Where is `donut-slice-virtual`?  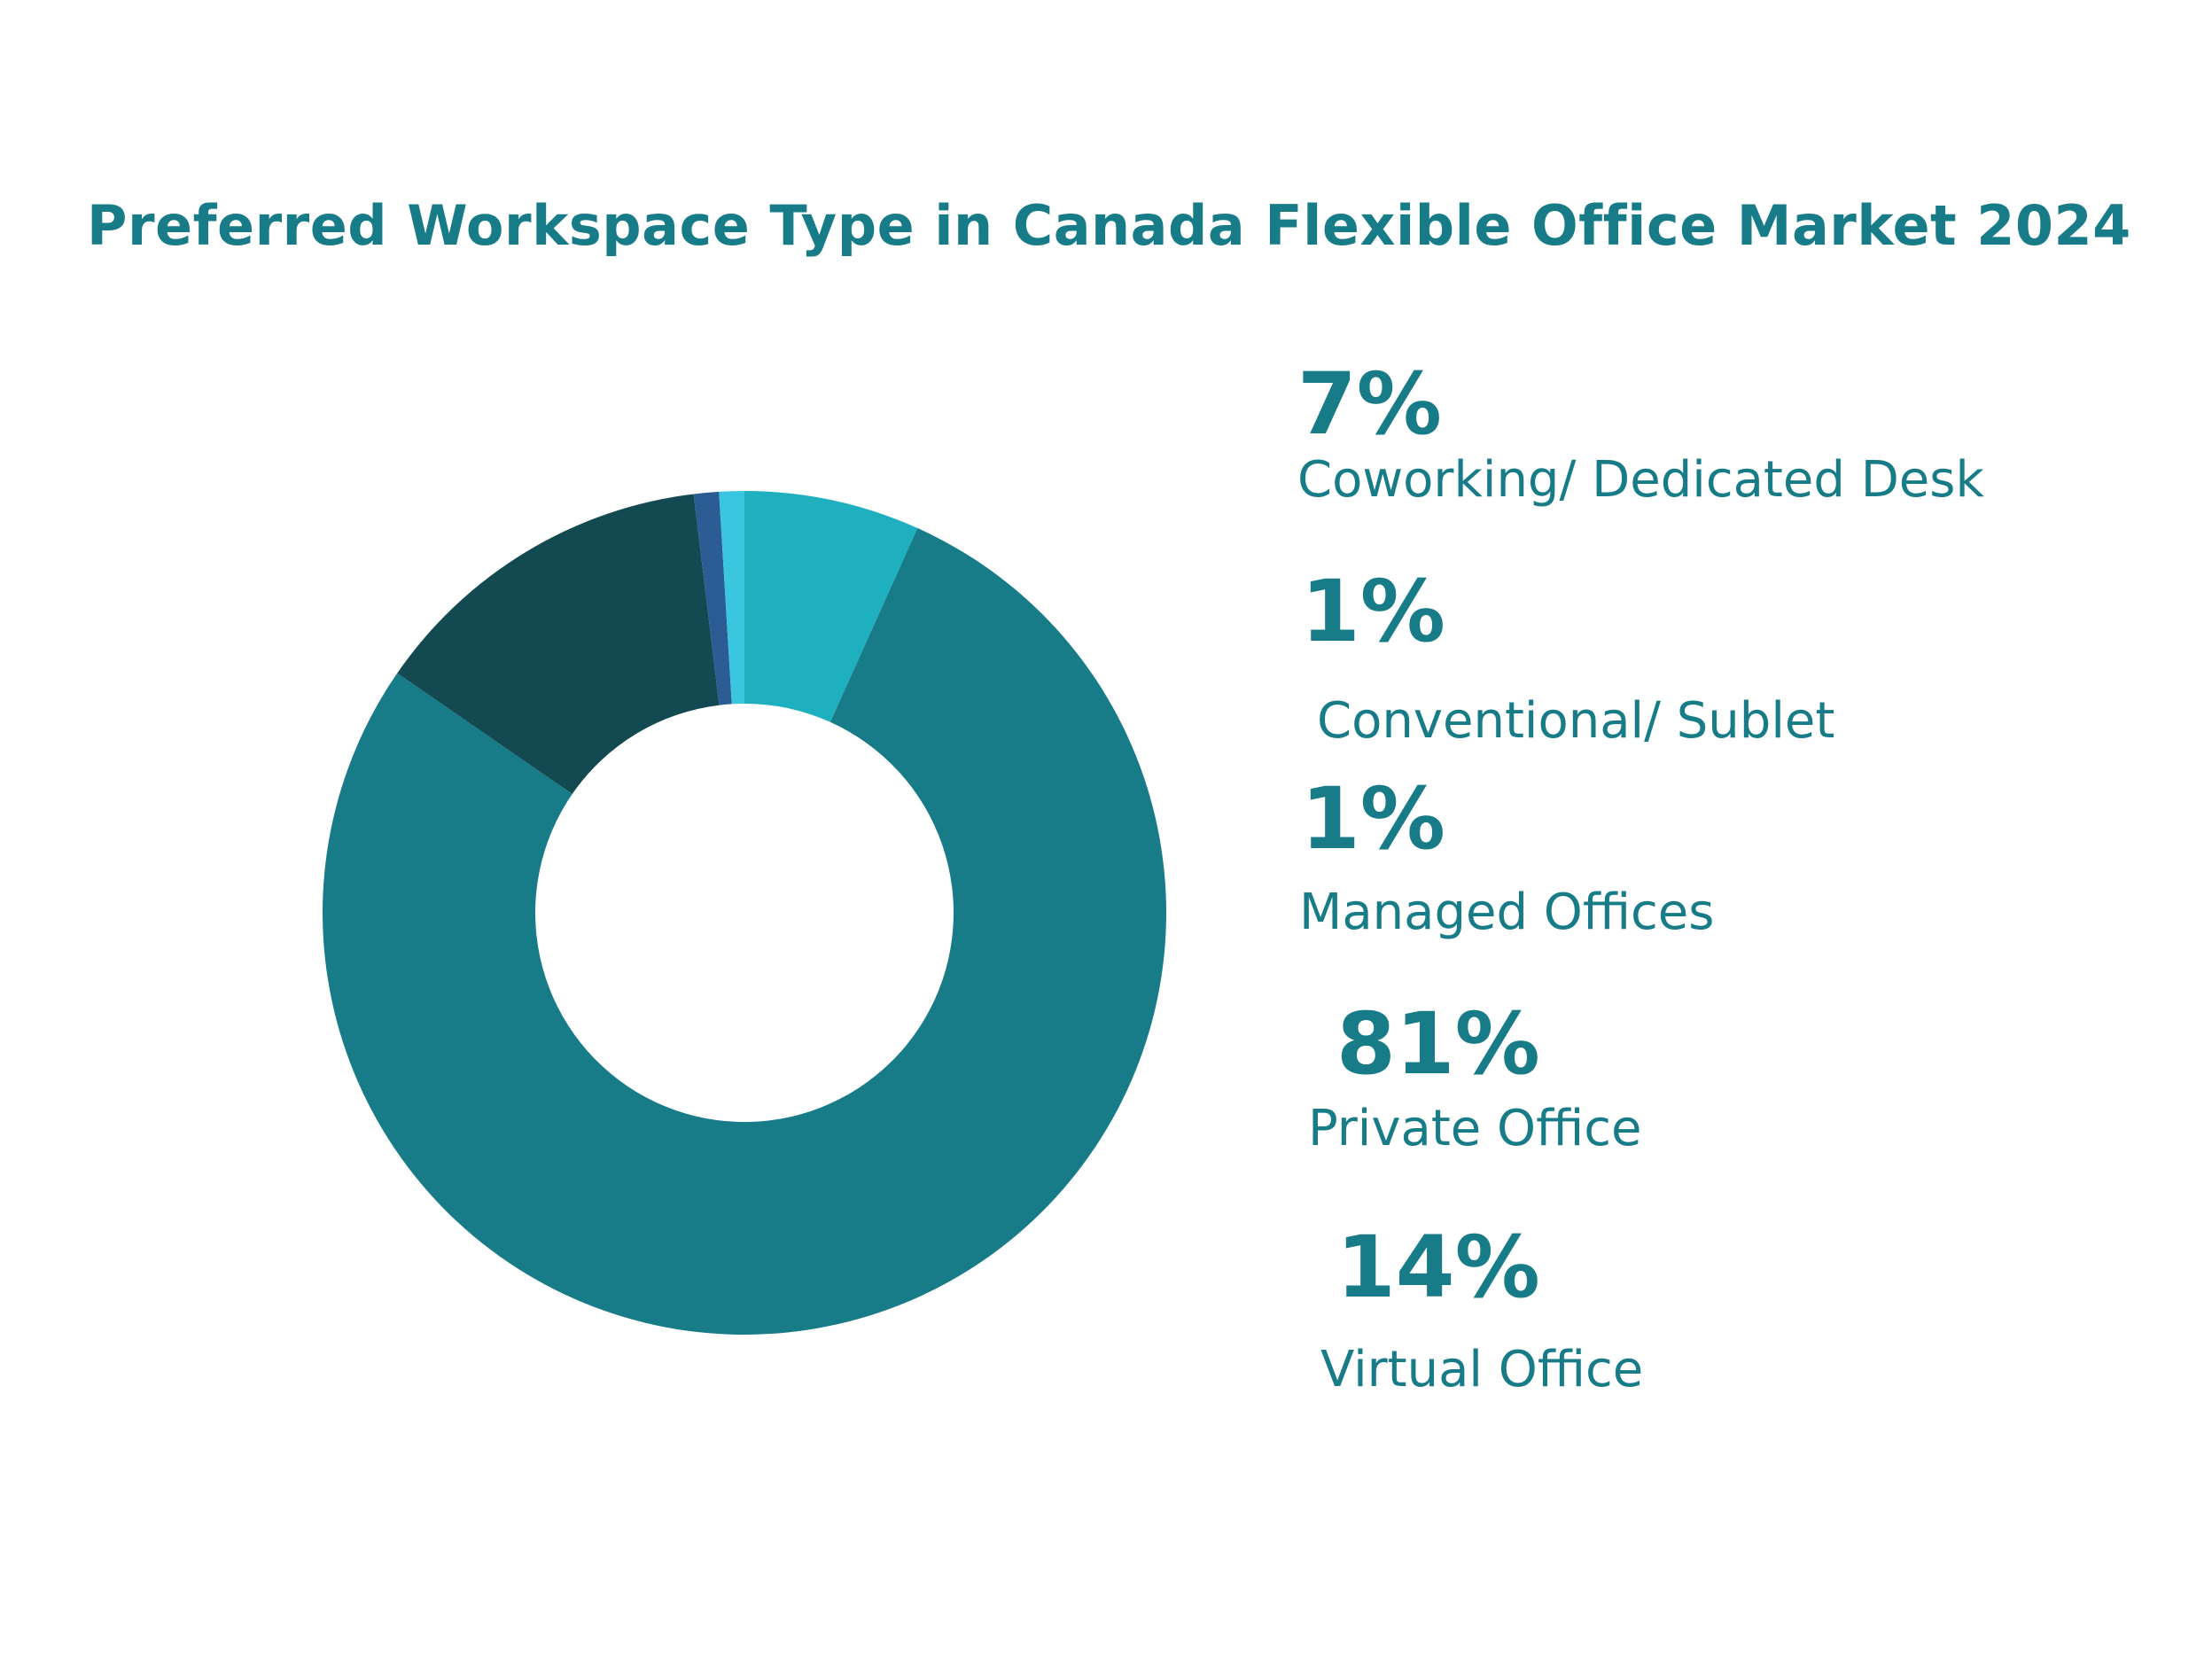 donut-slice-virtual is located at coordinates (558, 644).